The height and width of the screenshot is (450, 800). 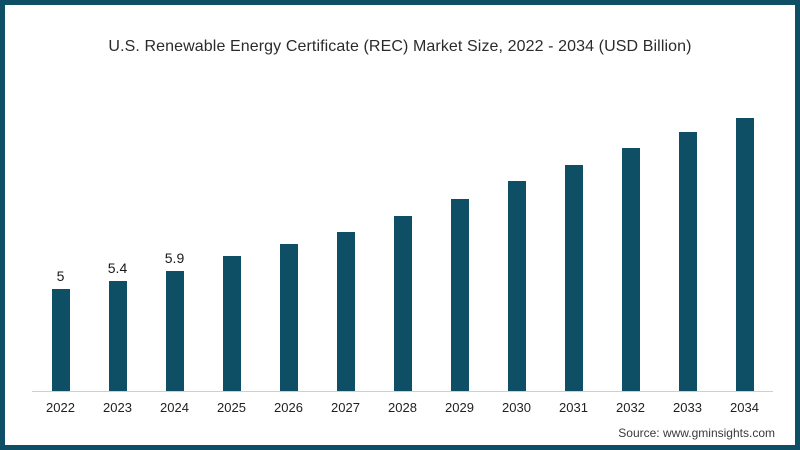 I want to click on x-axis-tick-label: 2030, so click(x=516, y=407).